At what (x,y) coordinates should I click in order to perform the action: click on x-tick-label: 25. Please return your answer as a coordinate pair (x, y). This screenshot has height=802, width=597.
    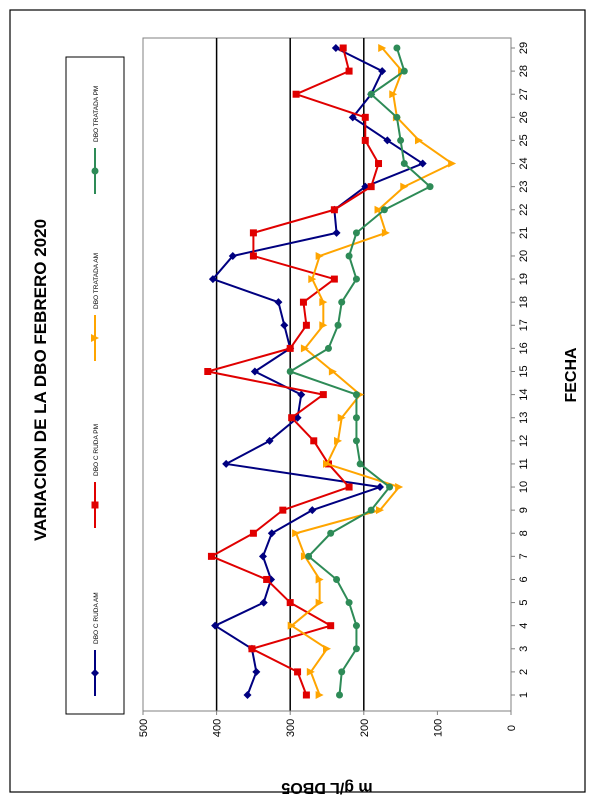
    Looking at the image, I should click on (524, 140).